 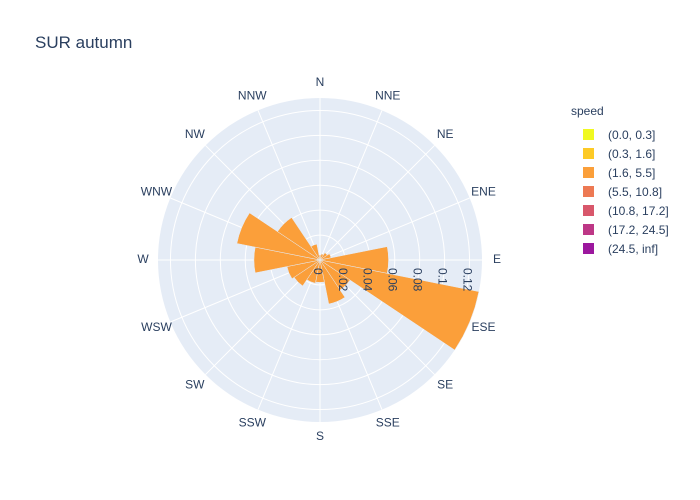 I want to click on legend-label: (0.3, 1.6], so click(x=632, y=153).